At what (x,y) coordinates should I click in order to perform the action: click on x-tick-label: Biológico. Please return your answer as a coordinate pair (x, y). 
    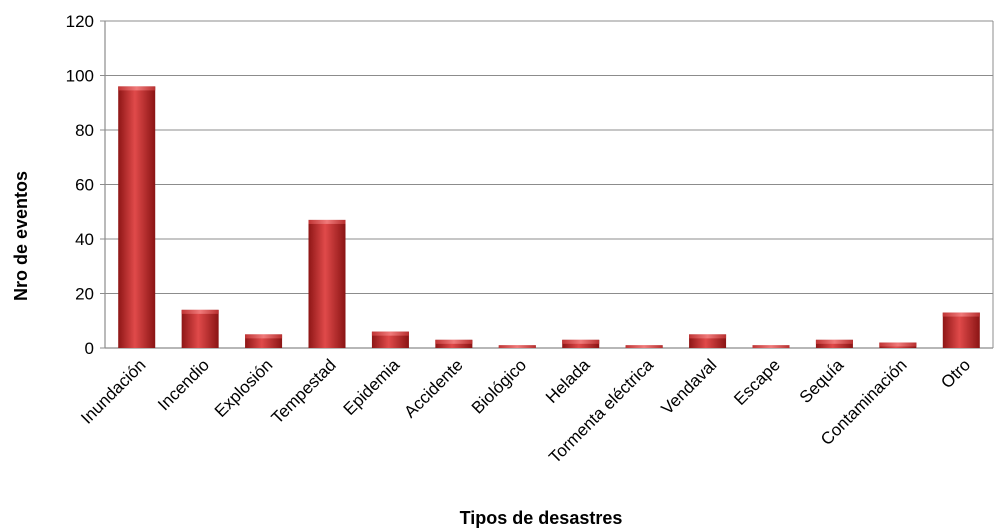
    Looking at the image, I should click on (499, 386).